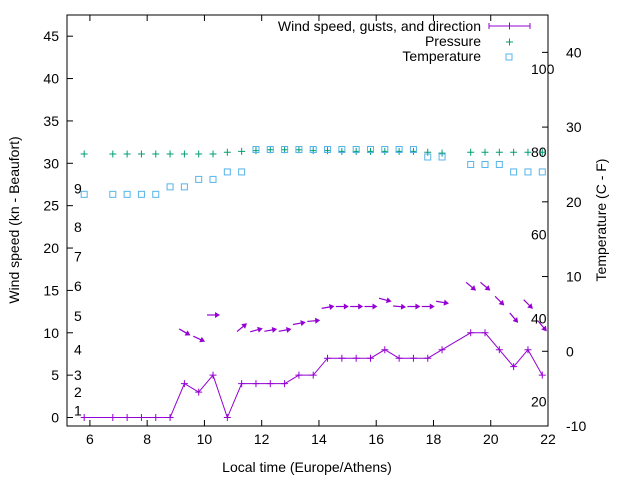  I want to click on legend-label-temperature: Temperature, so click(441, 56).